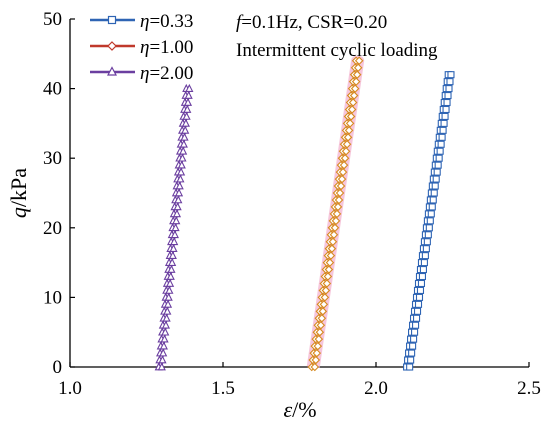 The height and width of the screenshot is (433, 550). What do you see at coordinates (141, 73) in the screenshot?
I see `legend-entry-3: η=2.00` at bounding box center [141, 73].